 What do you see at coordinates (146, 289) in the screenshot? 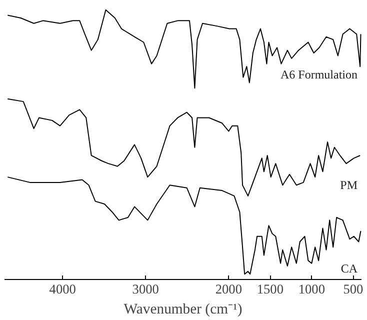
I see `x-tick-label: 3000` at bounding box center [146, 289].